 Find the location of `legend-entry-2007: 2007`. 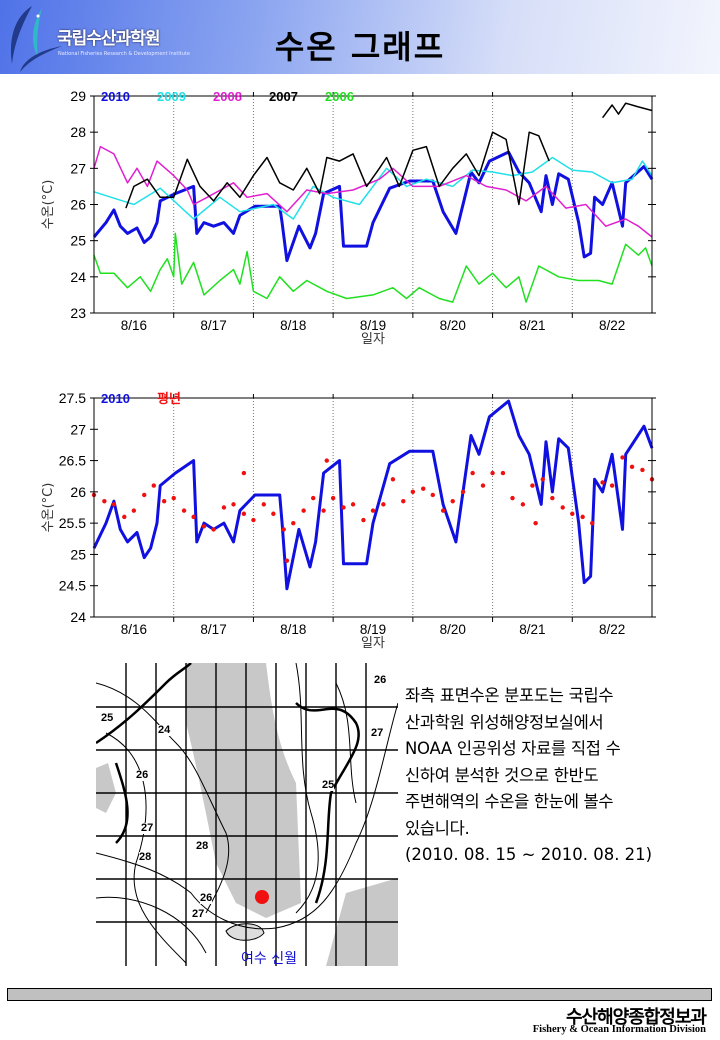

legend-entry-2007: 2007 is located at coordinates (283, 96).